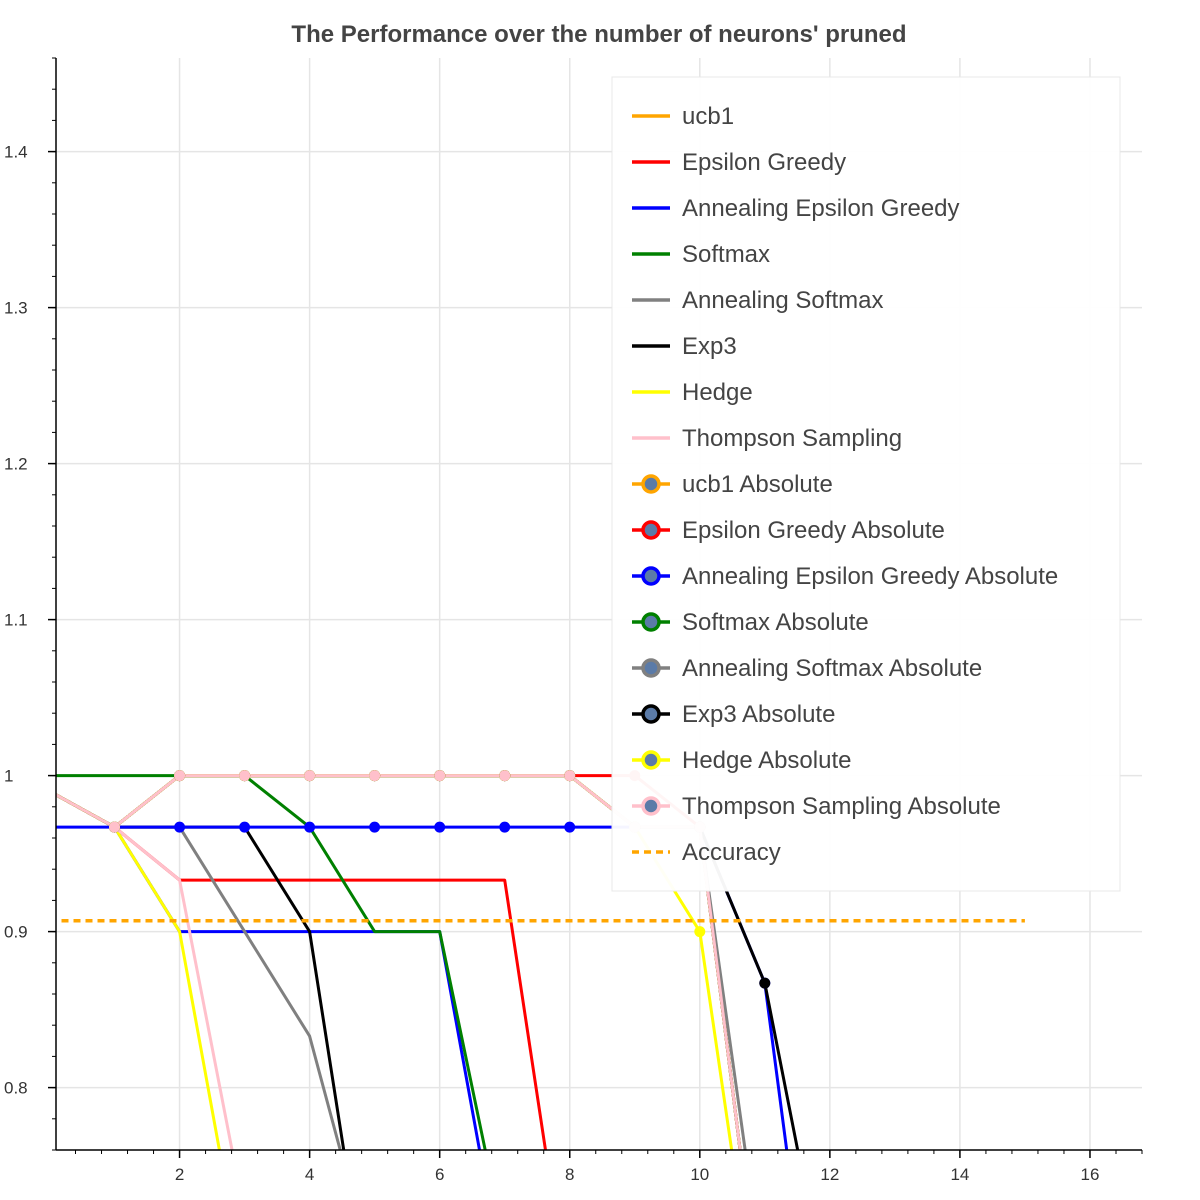 The height and width of the screenshot is (1200, 1200). Describe the element at coordinates (271, 962) in the screenshot. I see `series-line-softmax` at that location.